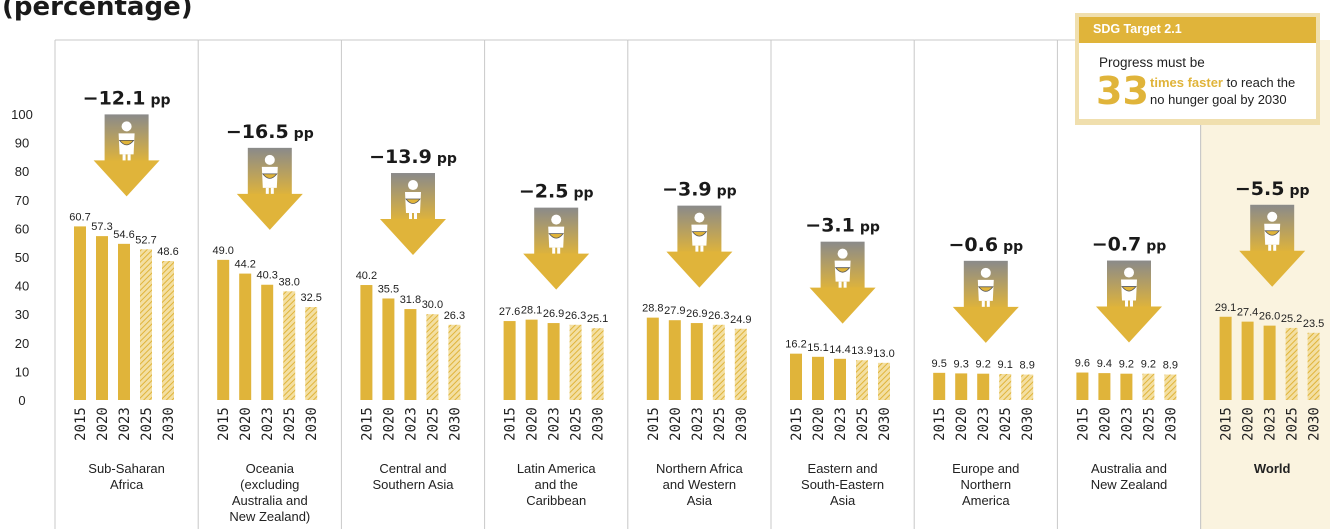 The height and width of the screenshot is (529, 1330). What do you see at coordinates (1152, 62) in the screenshot?
I see `sdg-card-line1: Progress must be` at bounding box center [1152, 62].